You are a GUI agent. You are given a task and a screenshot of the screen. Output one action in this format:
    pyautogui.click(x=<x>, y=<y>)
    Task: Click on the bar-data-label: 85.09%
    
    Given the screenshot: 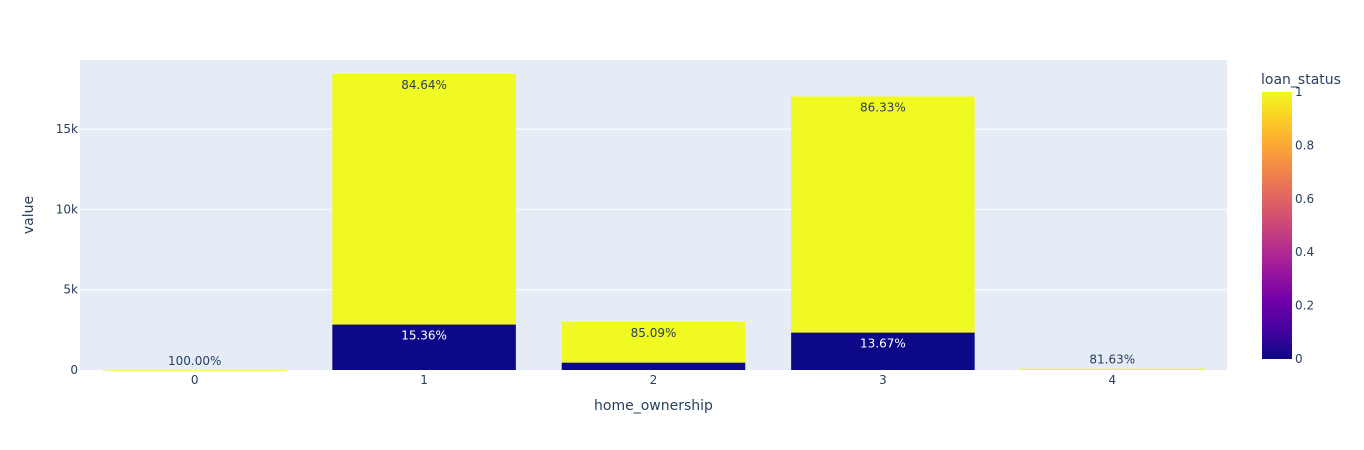 What is the action you would take?
    pyautogui.click(x=654, y=333)
    